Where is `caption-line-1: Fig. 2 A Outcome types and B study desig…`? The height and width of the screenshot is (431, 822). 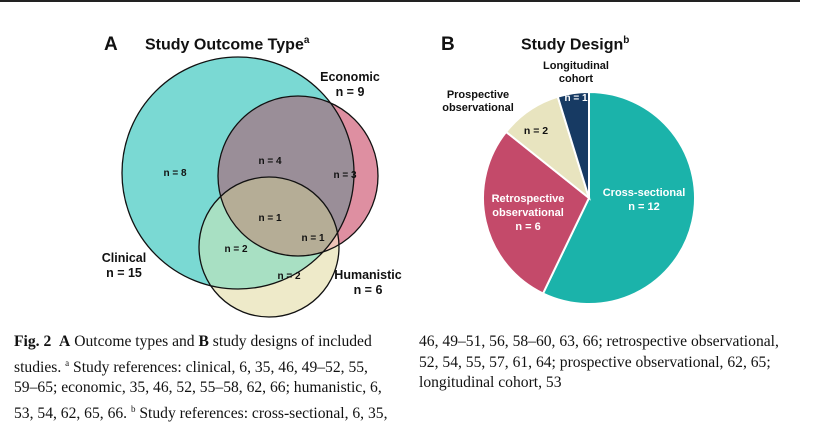
caption-line-1: Fig. 2 A Outcome types and B study desig… is located at coordinates (200, 342).